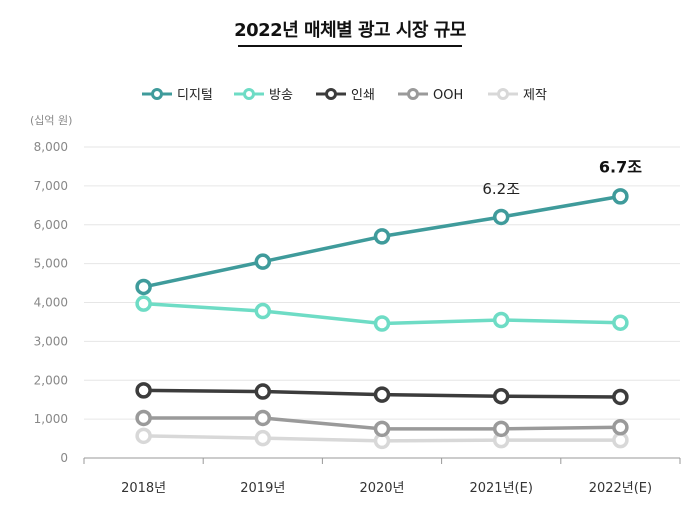  Describe the element at coordinates (535, 95) in the screenshot. I see `legend-label: 제작` at that location.